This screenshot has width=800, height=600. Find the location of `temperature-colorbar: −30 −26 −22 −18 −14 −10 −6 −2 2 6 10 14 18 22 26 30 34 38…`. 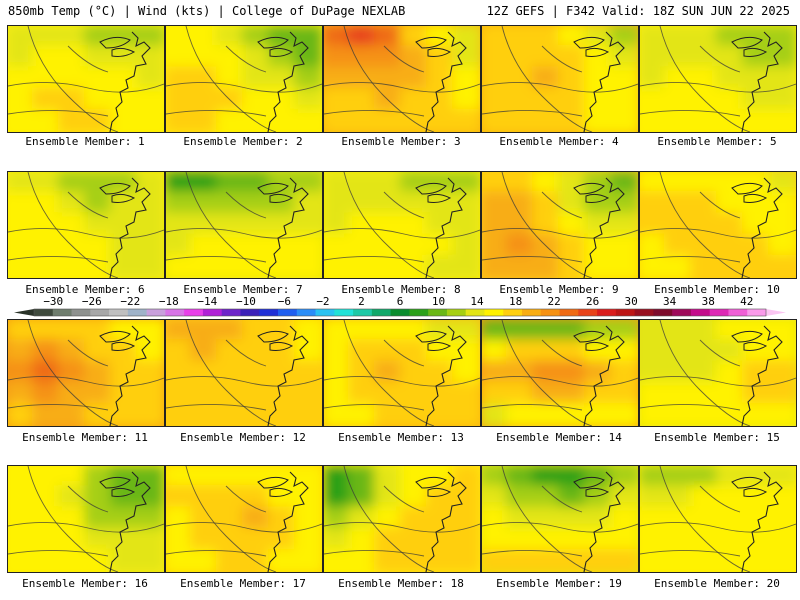

temperature-colorbar: −30 −26 −22 −18 −14 −10 −6 −2 2 6 10 14 18 22 26 30 34 38… is located at coordinates (400, 306).